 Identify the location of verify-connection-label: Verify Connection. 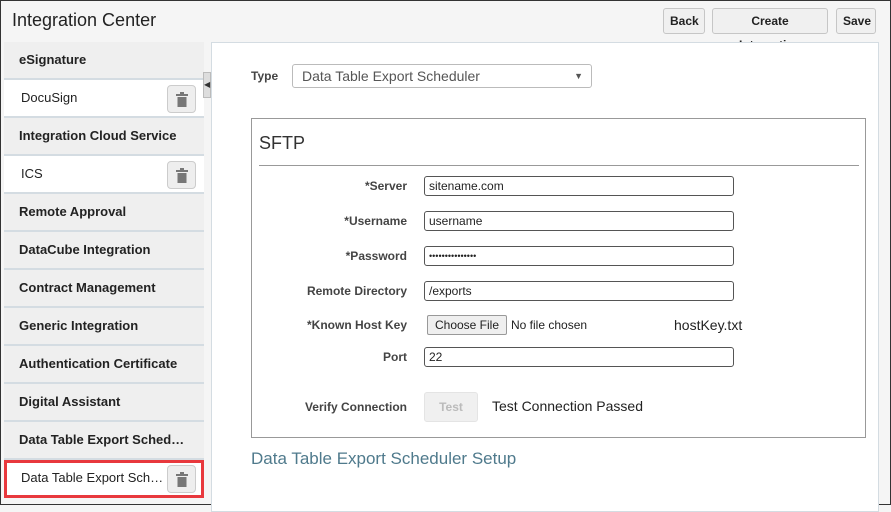
(355, 407).